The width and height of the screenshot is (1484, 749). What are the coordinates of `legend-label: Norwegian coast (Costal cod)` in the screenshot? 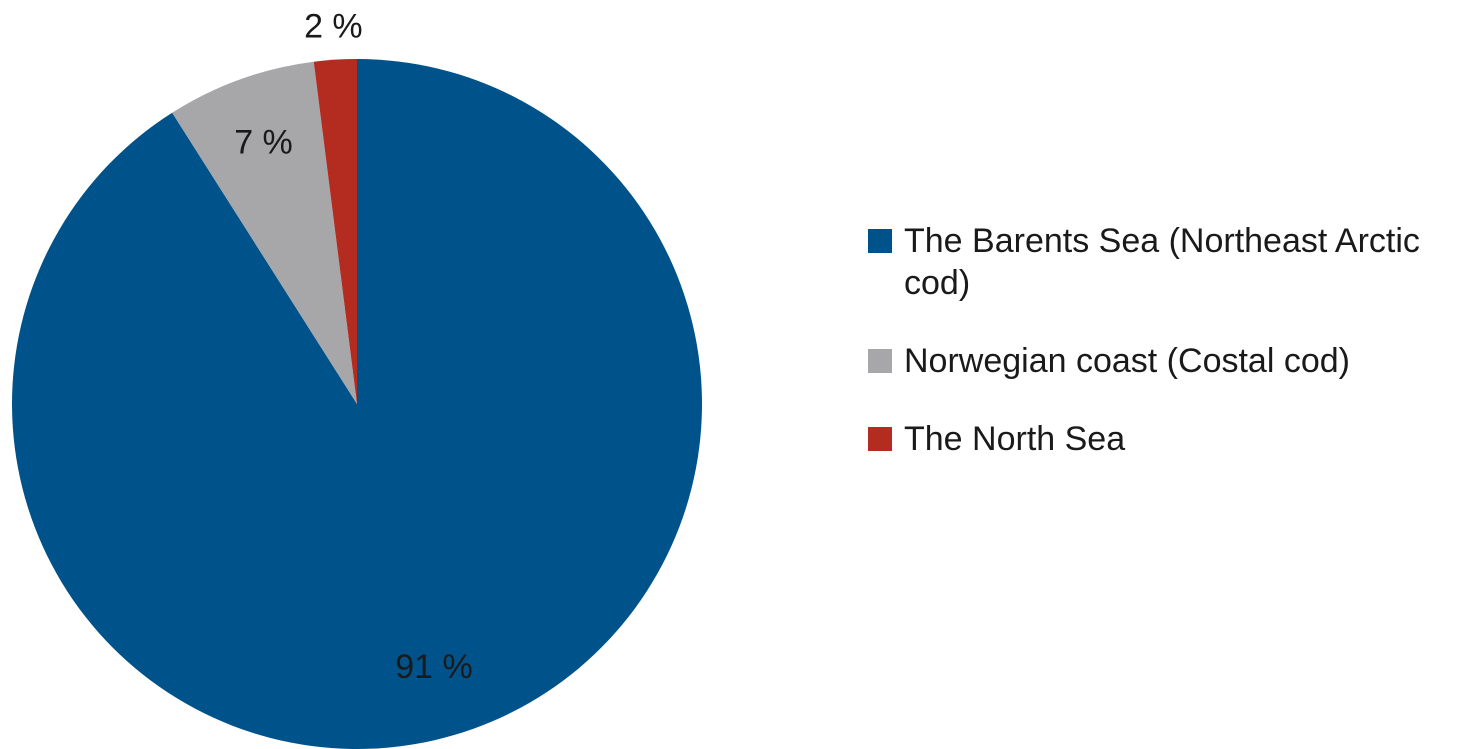 It's located at (1127, 361).